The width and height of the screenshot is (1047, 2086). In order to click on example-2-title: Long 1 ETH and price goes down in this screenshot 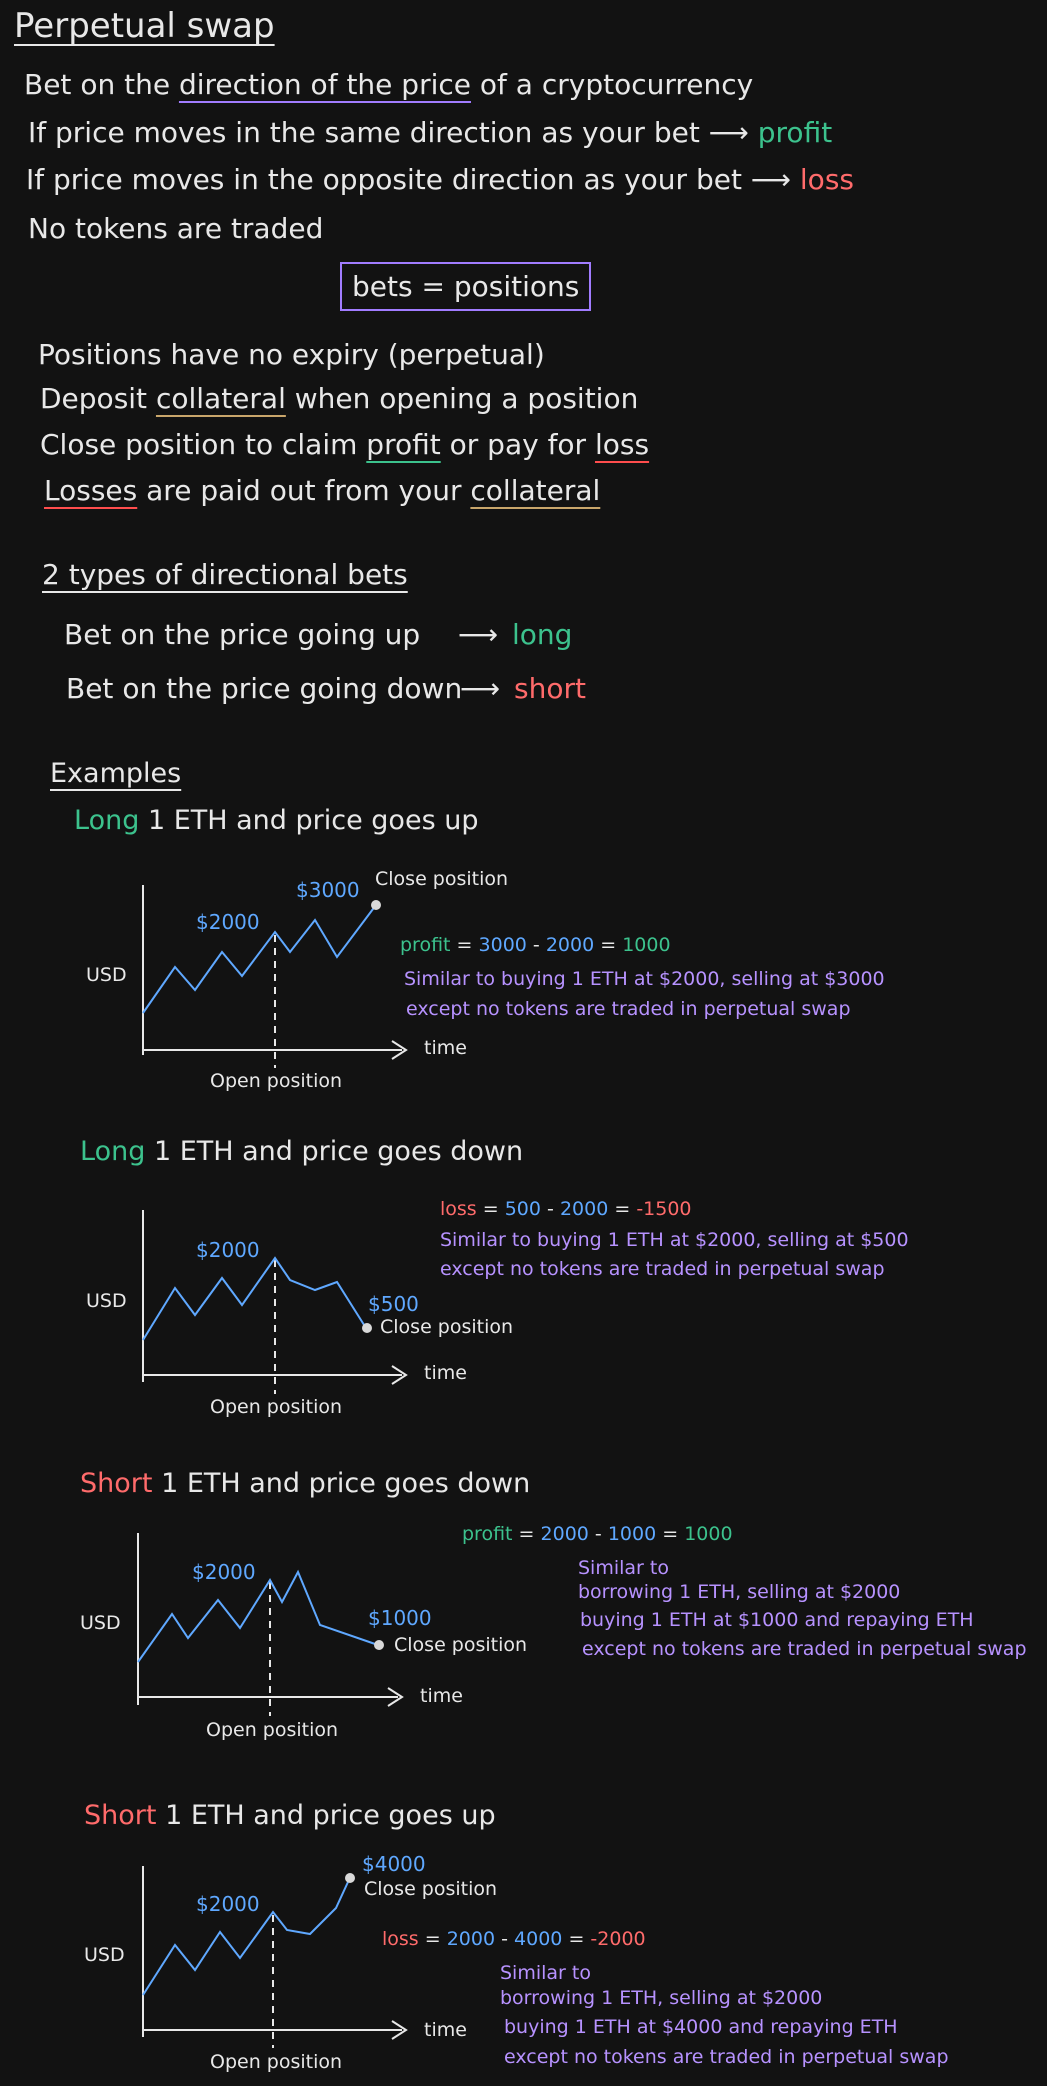, I will do `click(301, 1151)`.